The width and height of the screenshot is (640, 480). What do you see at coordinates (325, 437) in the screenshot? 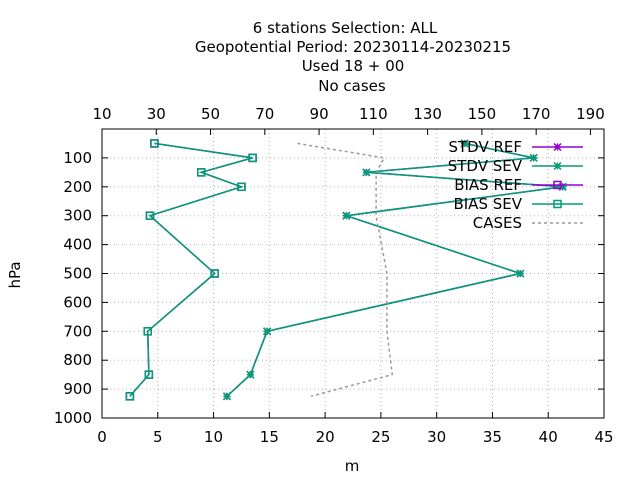
I see `x-tick-label: 20` at bounding box center [325, 437].